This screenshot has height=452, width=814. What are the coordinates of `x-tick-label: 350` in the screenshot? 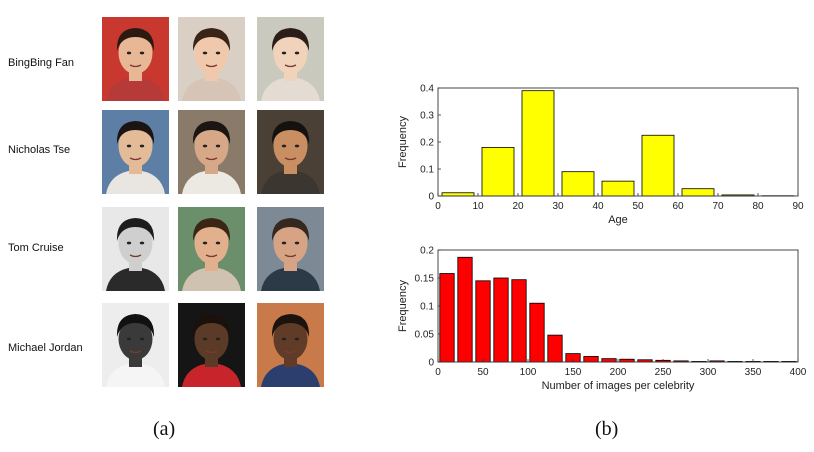 It's located at (753, 372).